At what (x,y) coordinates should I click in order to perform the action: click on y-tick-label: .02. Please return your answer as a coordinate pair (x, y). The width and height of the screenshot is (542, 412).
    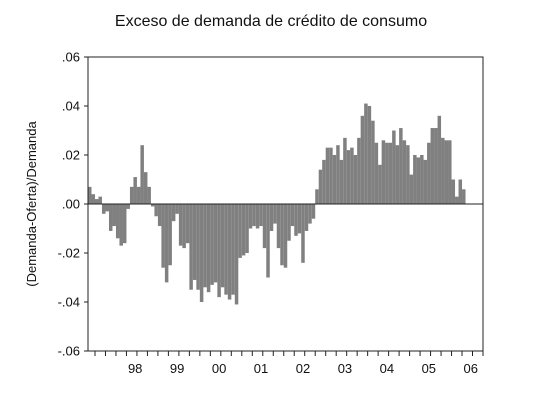
    Looking at the image, I should click on (71, 155).